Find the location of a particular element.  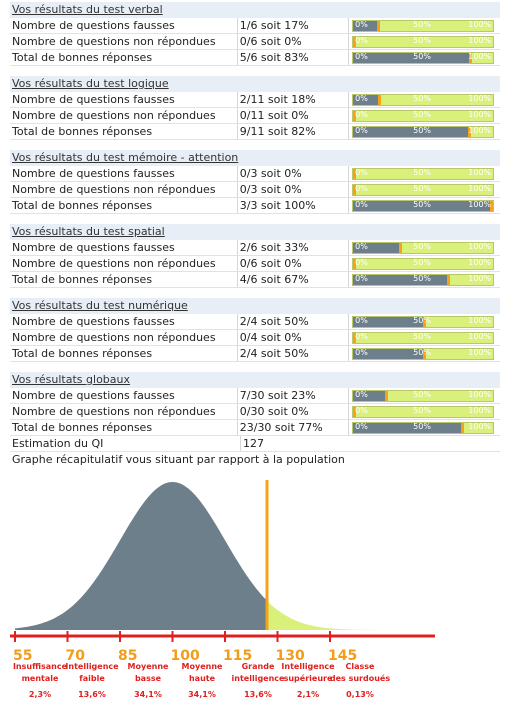

row-value: 4/6 soit 67% is located at coordinates (294, 279).